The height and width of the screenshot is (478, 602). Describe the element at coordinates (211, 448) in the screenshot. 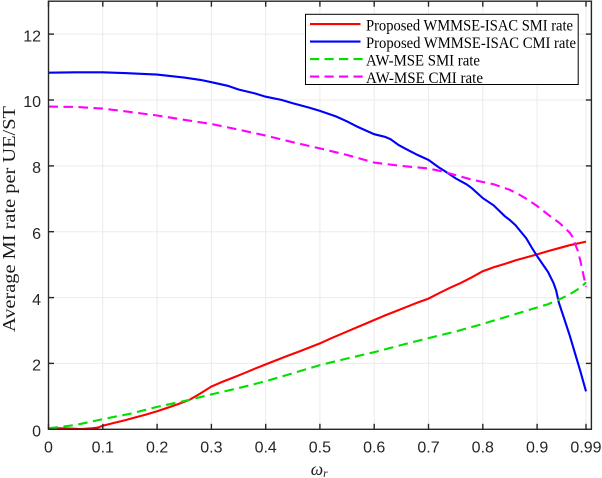

I see `svg-text: 0.3` at that location.